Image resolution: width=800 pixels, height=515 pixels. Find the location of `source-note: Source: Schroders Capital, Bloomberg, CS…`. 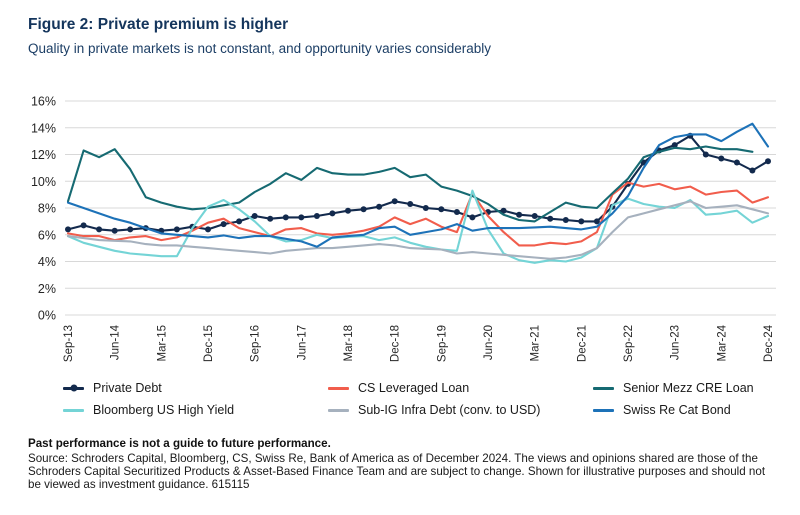

source-note: Source: Schroders Capital, Bloomberg, CS… is located at coordinates (397, 471).